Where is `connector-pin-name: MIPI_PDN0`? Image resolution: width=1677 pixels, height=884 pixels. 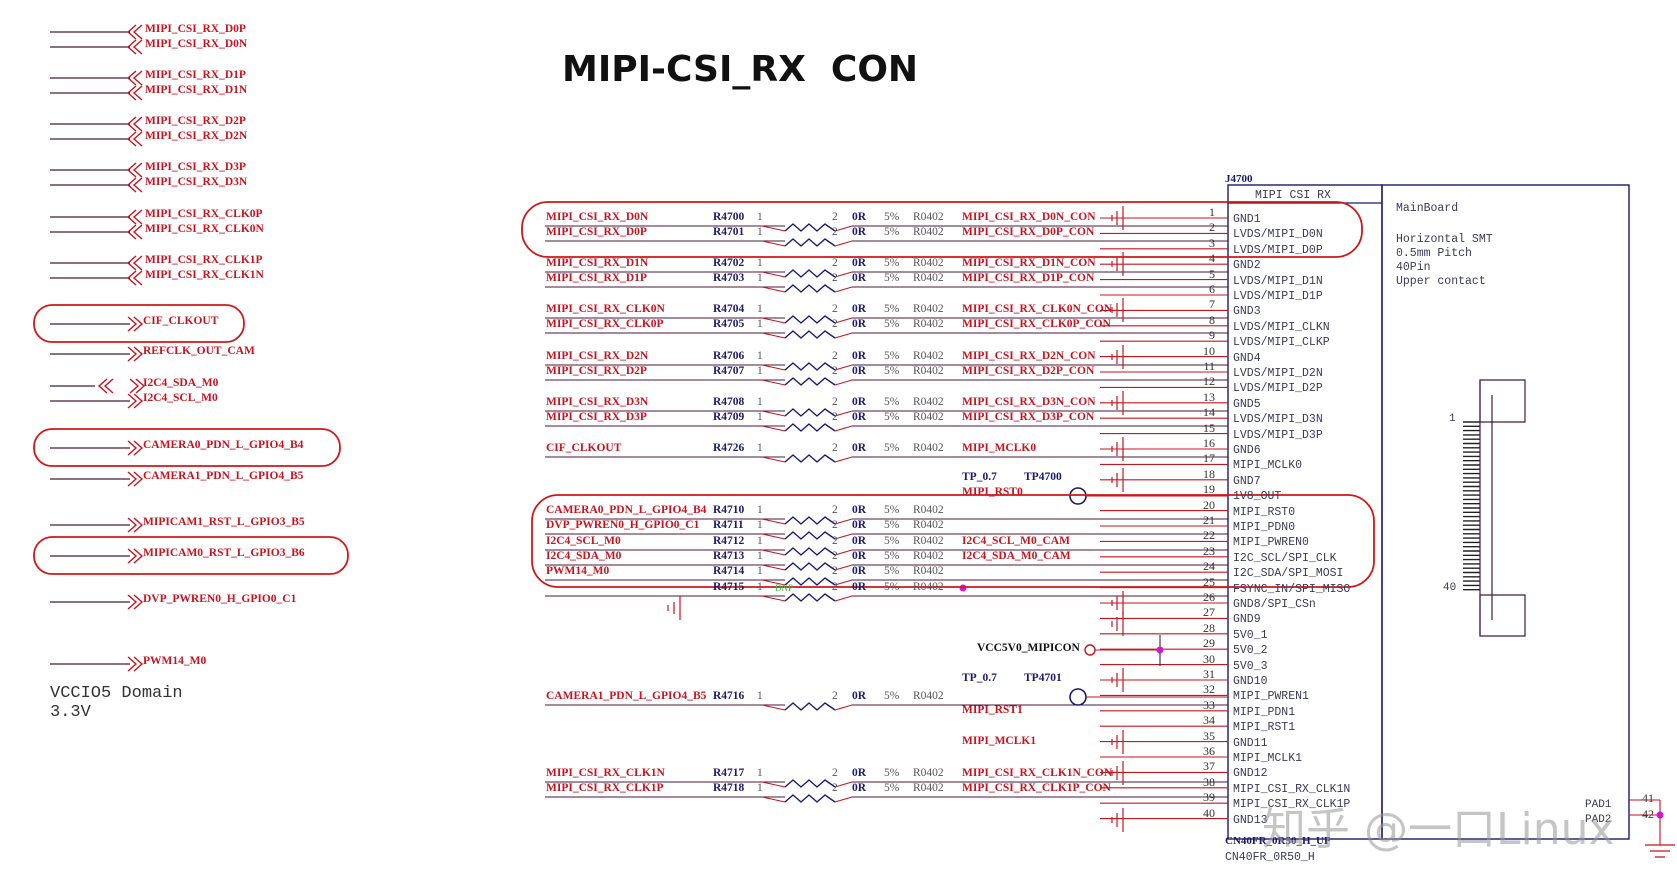 connector-pin-name: MIPI_PDN0 is located at coordinates (1264, 527).